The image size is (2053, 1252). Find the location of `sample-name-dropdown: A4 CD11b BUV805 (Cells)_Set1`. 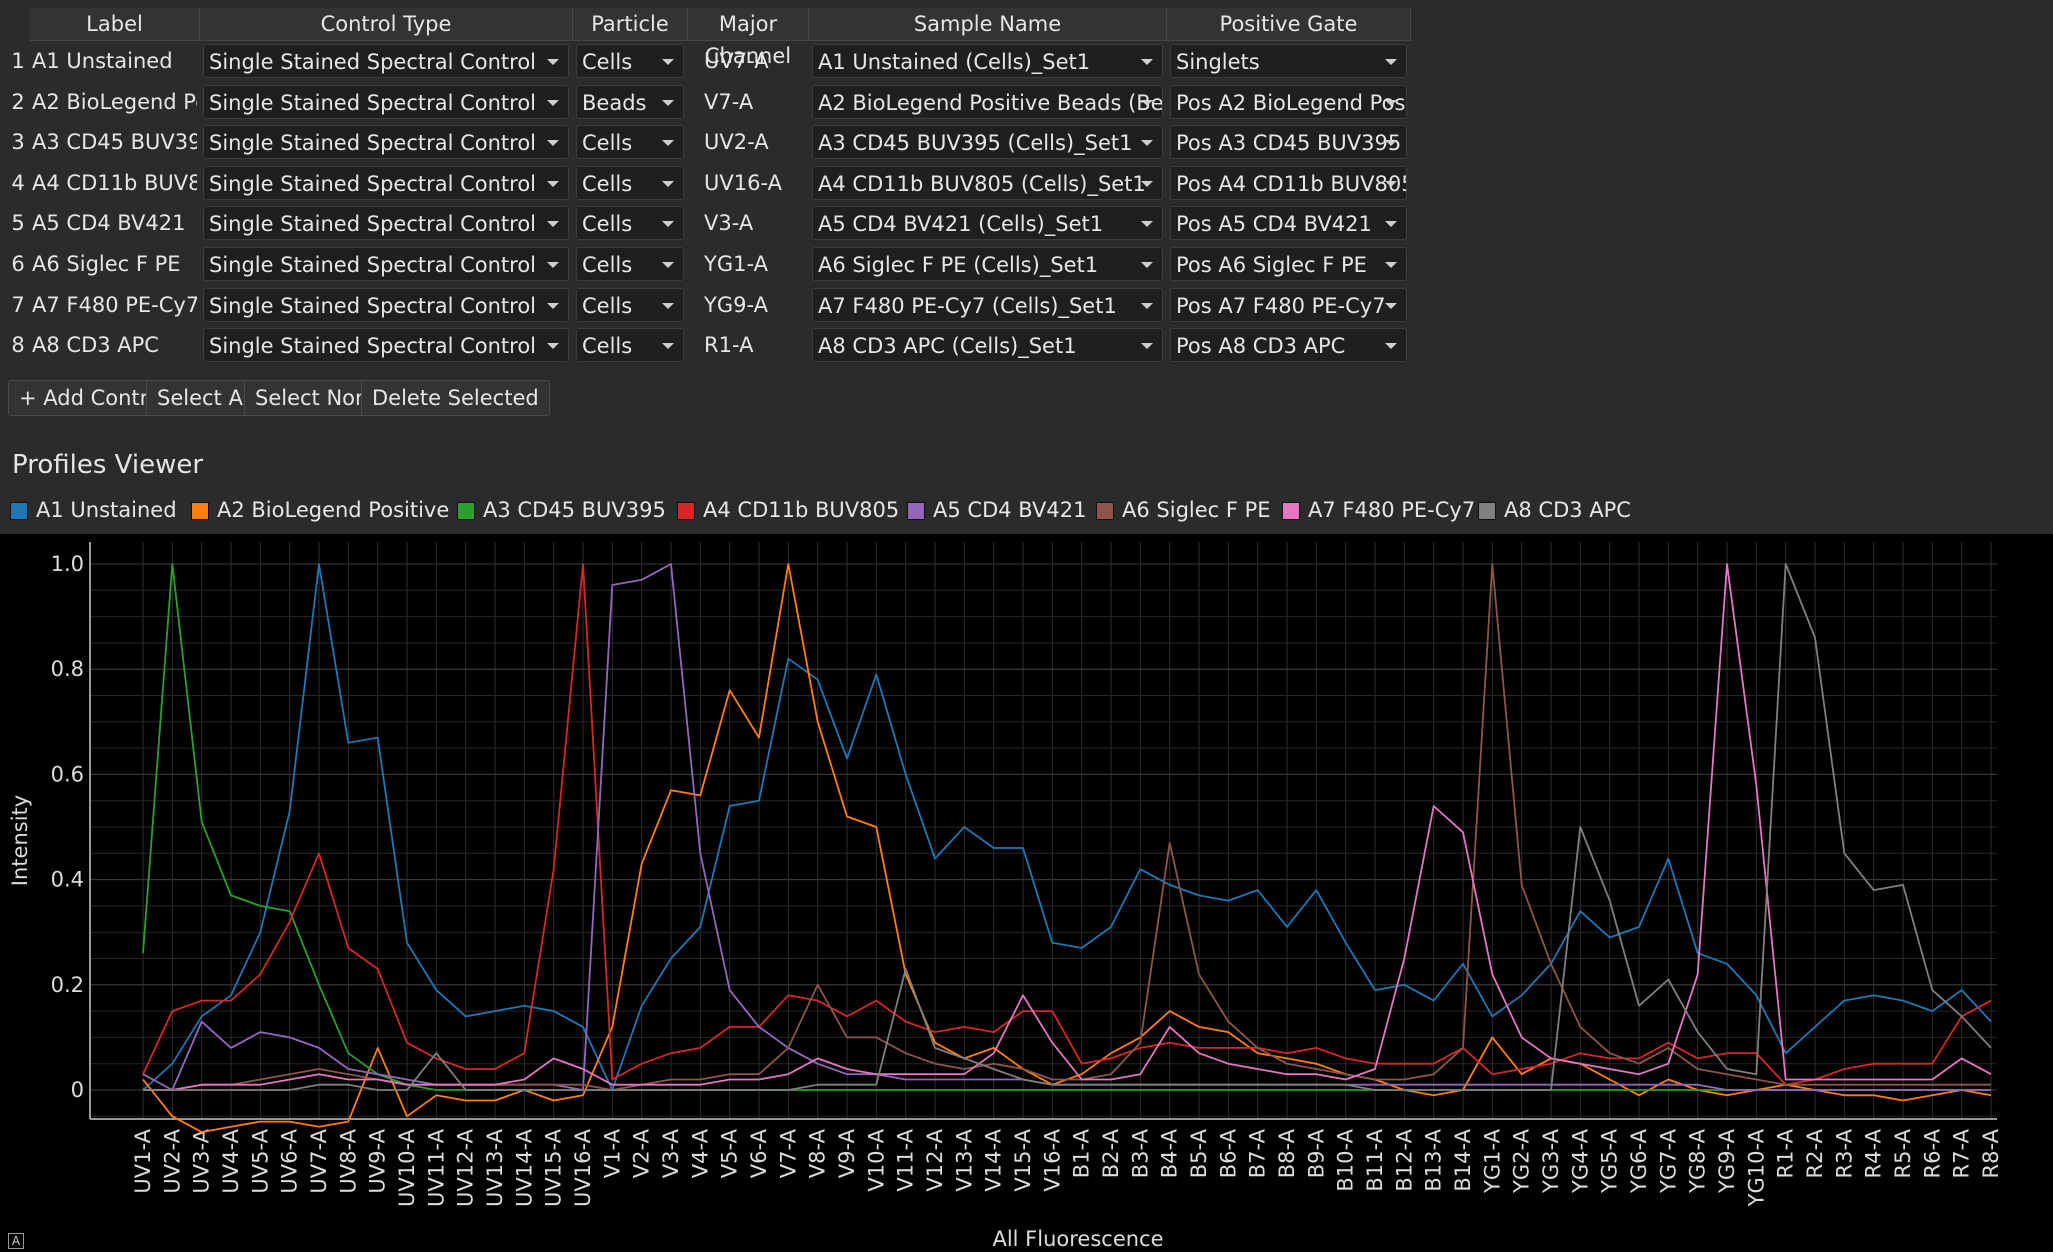

sample-name-dropdown: A4 CD11b BUV805 (Cells)_Set1 is located at coordinates (987, 182).